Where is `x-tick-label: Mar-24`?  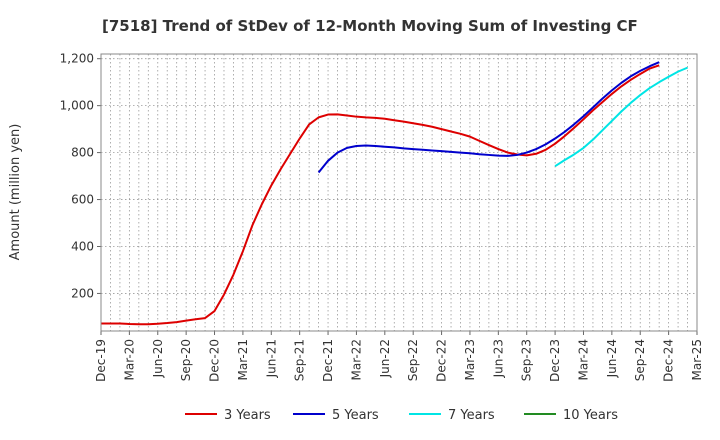 x-tick-label: Mar-24 is located at coordinates (583, 359).